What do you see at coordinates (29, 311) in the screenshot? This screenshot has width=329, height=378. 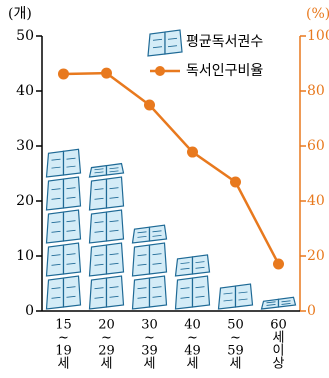 I see `y-tick-label: 0` at bounding box center [29, 311].